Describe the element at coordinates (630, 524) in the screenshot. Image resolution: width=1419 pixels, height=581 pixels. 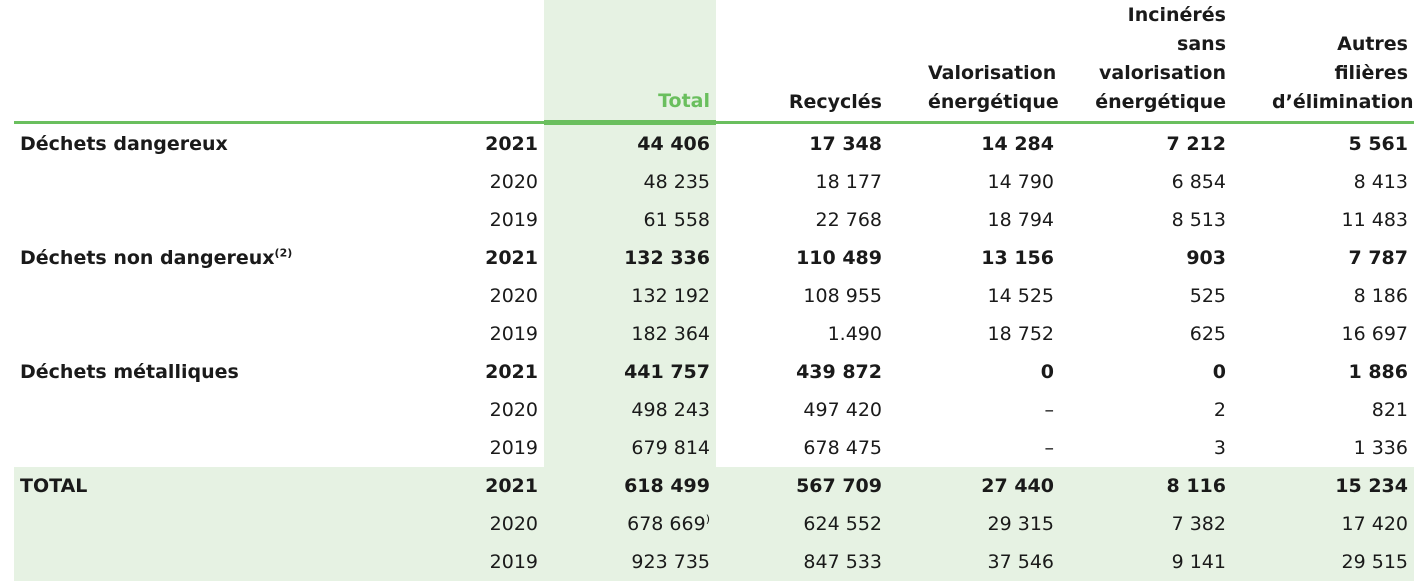
I see `total-cell: 678 669)` at that location.